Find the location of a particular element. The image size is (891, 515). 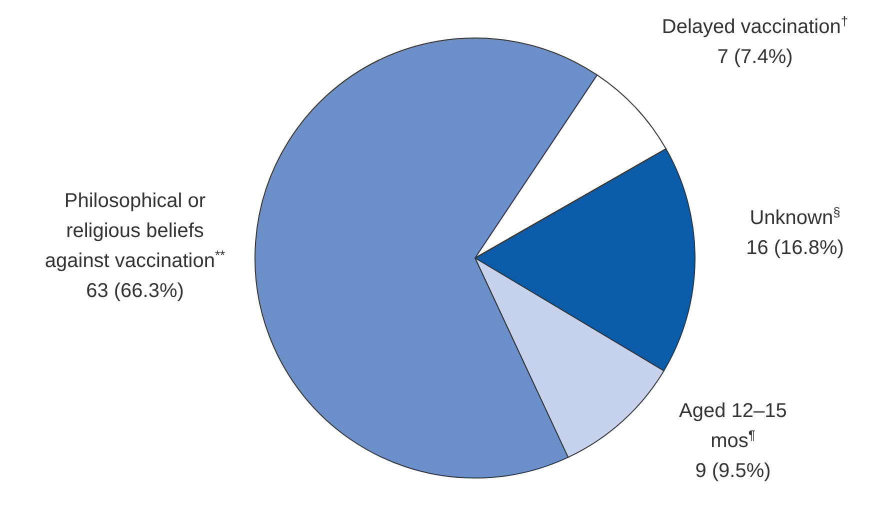

data-label: 9 (9.5%) is located at coordinates (733, 471).